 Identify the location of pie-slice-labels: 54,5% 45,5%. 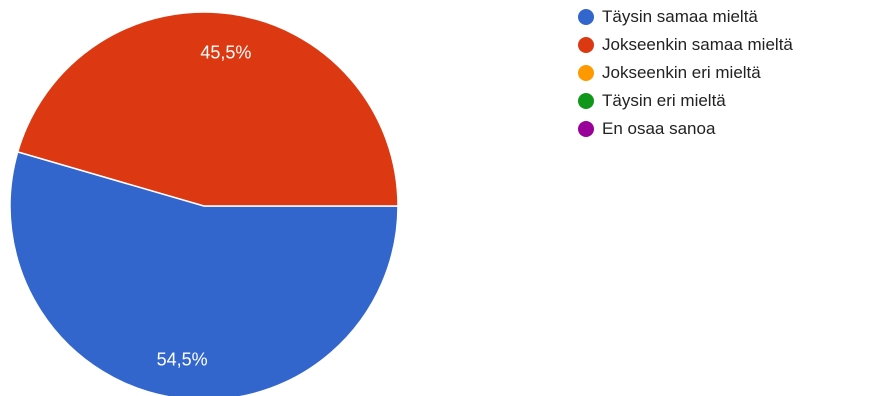
(204, 205).